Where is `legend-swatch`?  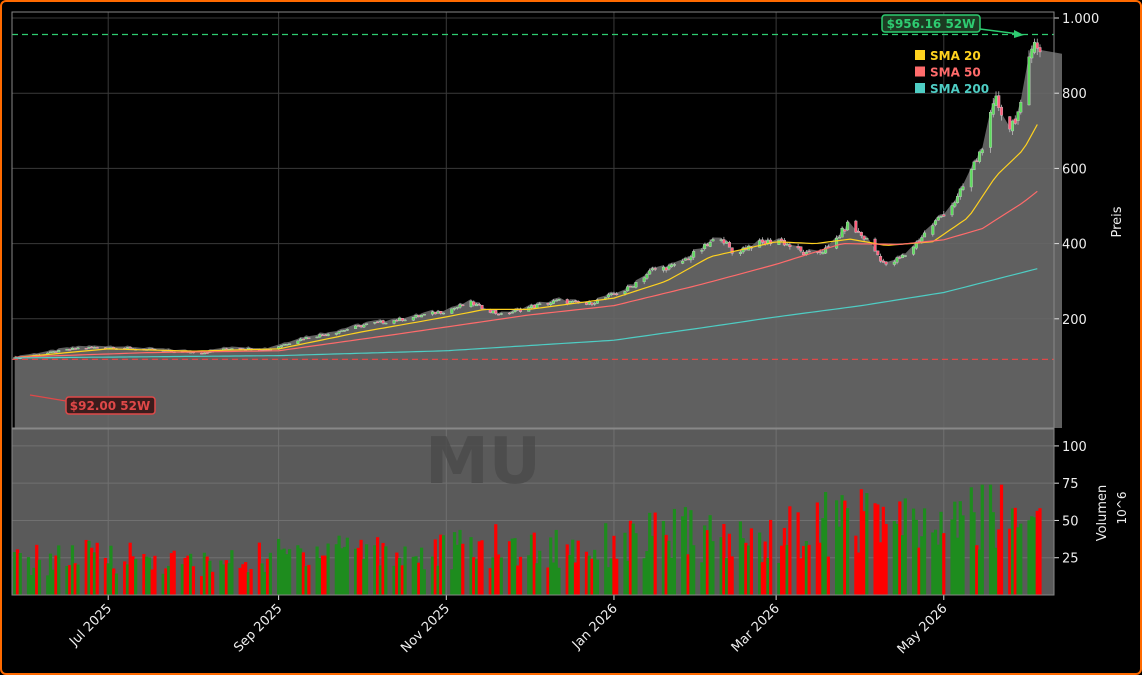 legend-swatch is located at coordinates (920, 71).